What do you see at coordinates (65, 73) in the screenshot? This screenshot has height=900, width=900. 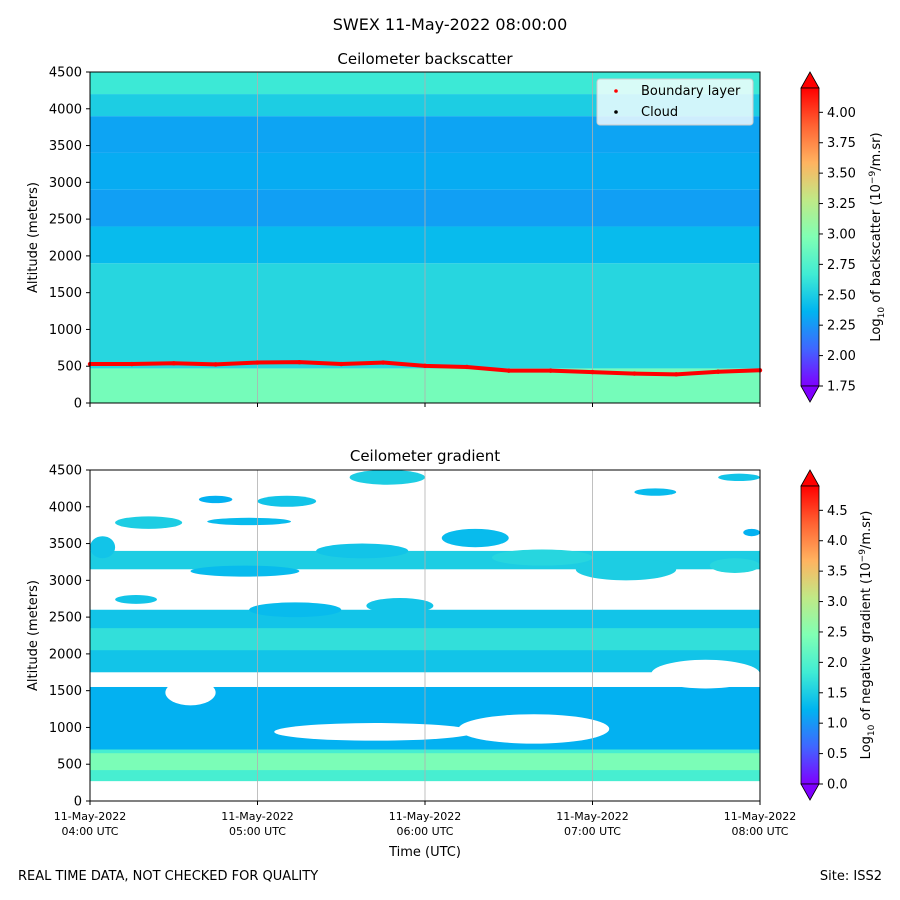 I see `backscatter-ytick-label: 4500` at bounding box center [65, 73].